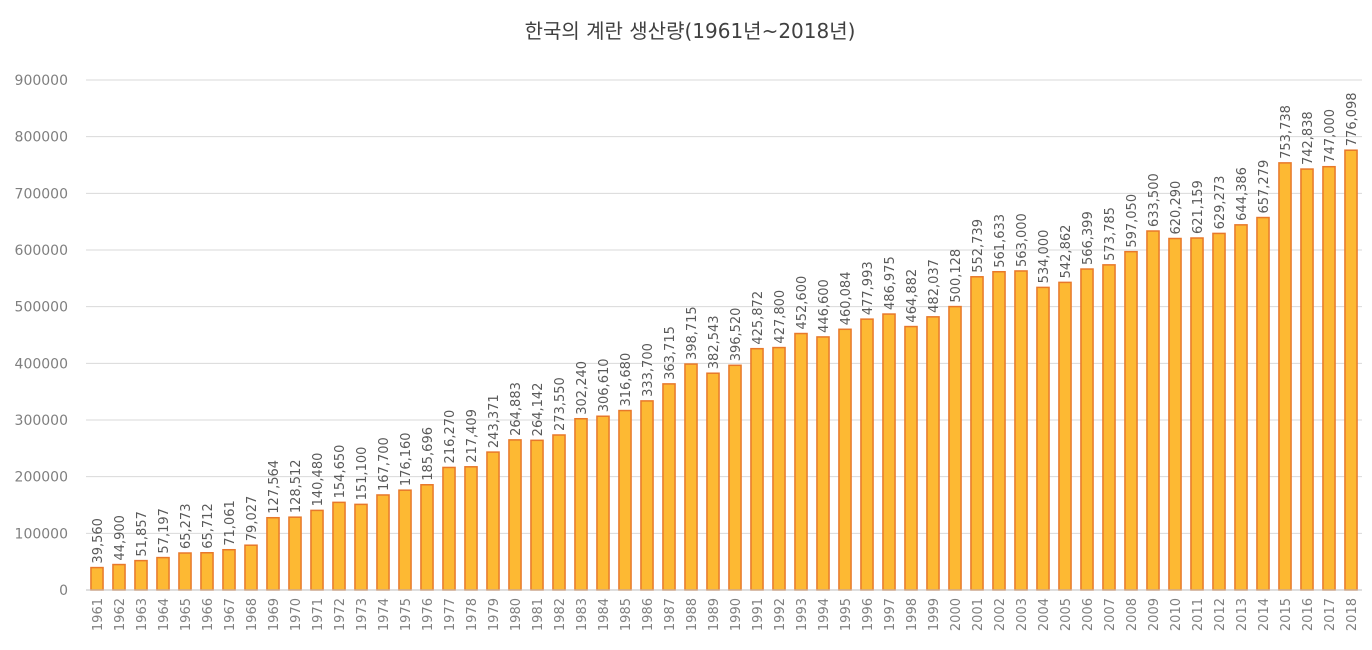 This screenshot has height=650, width=1372. What do you see at coordinates (164, 614) in the screenshot?
I see `x-tick-label: 1964` at bounding box center [164, 614].